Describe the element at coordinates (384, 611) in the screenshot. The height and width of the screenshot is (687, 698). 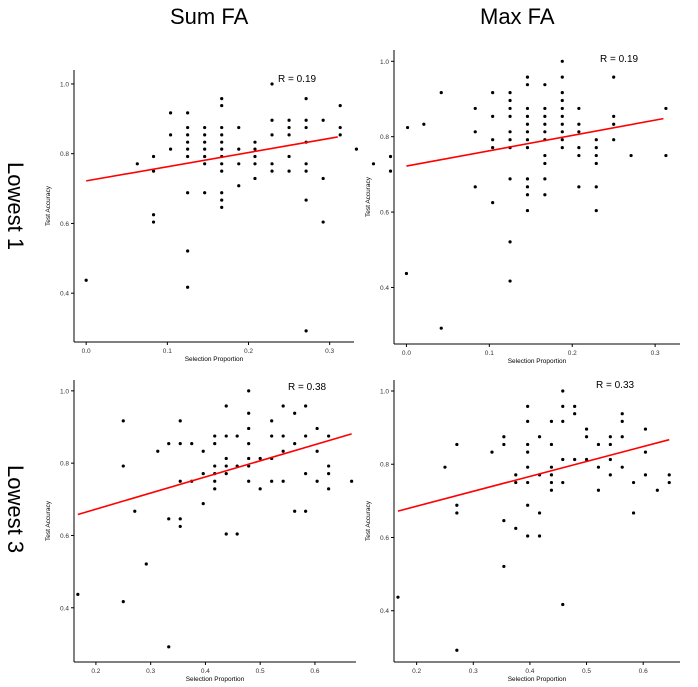
I see `y-tick-label: 0.4` at that location.